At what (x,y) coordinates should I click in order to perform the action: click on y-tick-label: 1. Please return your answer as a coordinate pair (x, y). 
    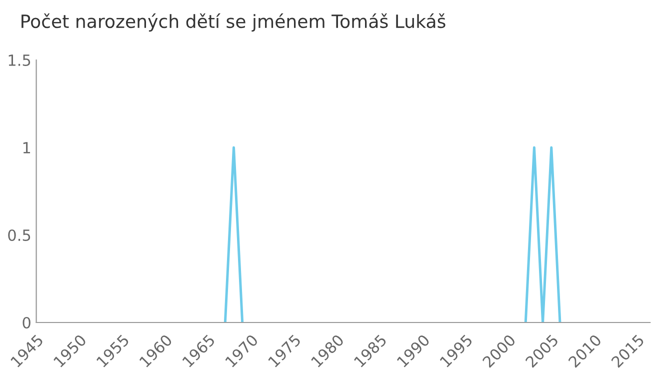
    Looking at the image, I should click on (26, 148).